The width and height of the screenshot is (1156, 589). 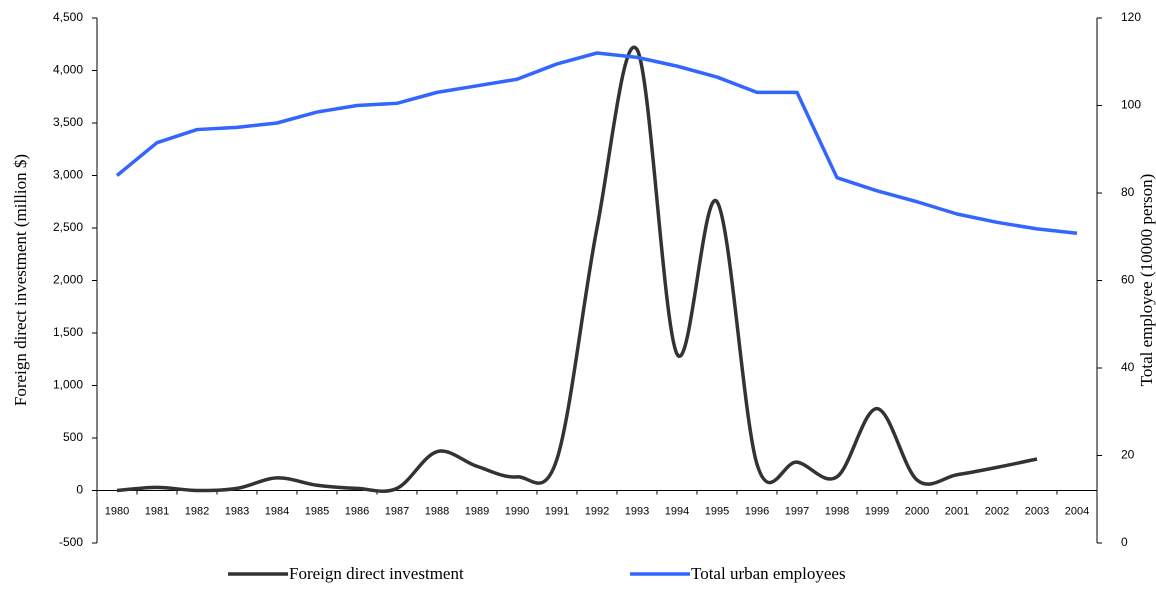 I want to click on x-tick-label: 1983, so click(x=237, y=511).